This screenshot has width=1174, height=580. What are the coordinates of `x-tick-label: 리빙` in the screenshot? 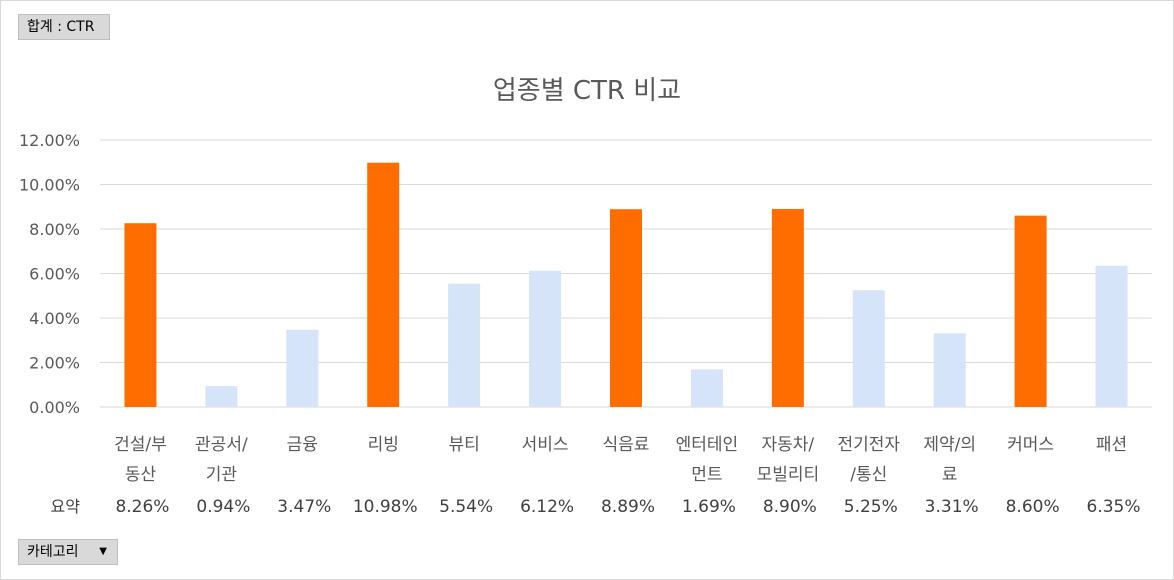 It's located at (383, 445).